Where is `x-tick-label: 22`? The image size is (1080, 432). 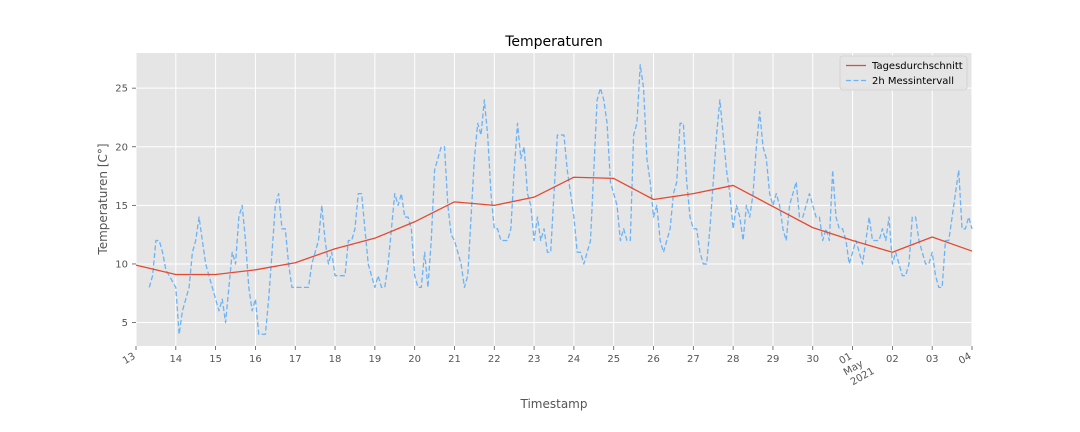
x-tick-label: 22 is located at coordinates (494, 359).